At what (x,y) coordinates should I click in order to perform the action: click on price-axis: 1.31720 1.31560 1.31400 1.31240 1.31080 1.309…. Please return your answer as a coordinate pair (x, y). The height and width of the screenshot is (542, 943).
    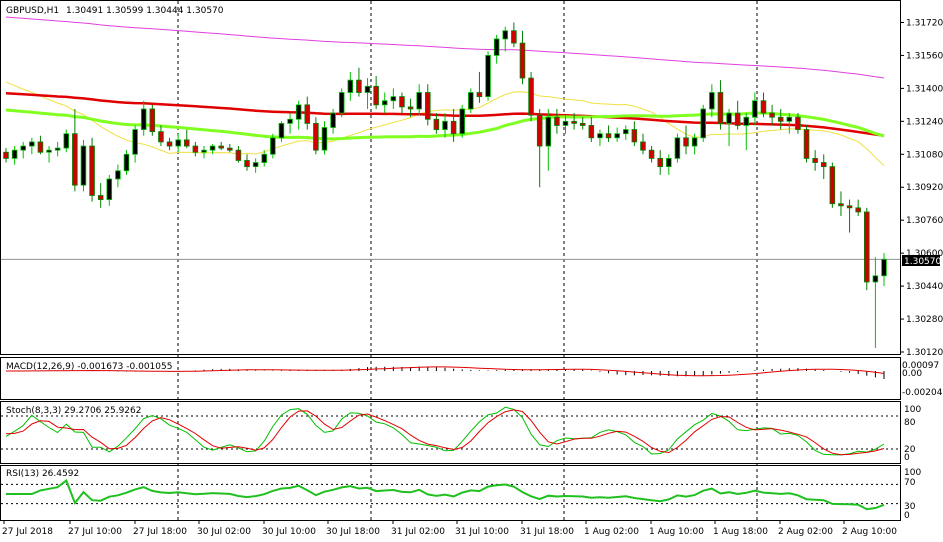
    Looking at the image, I should click on (921, 188).